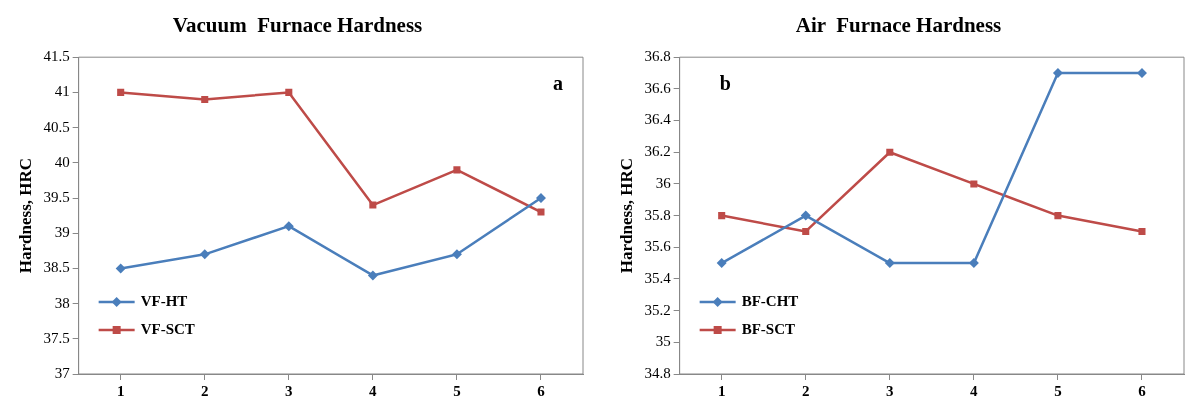 The width and height of the screenshot is (1202, 414). I want to click on y-tick-label: 41.5, so click(56, 56).